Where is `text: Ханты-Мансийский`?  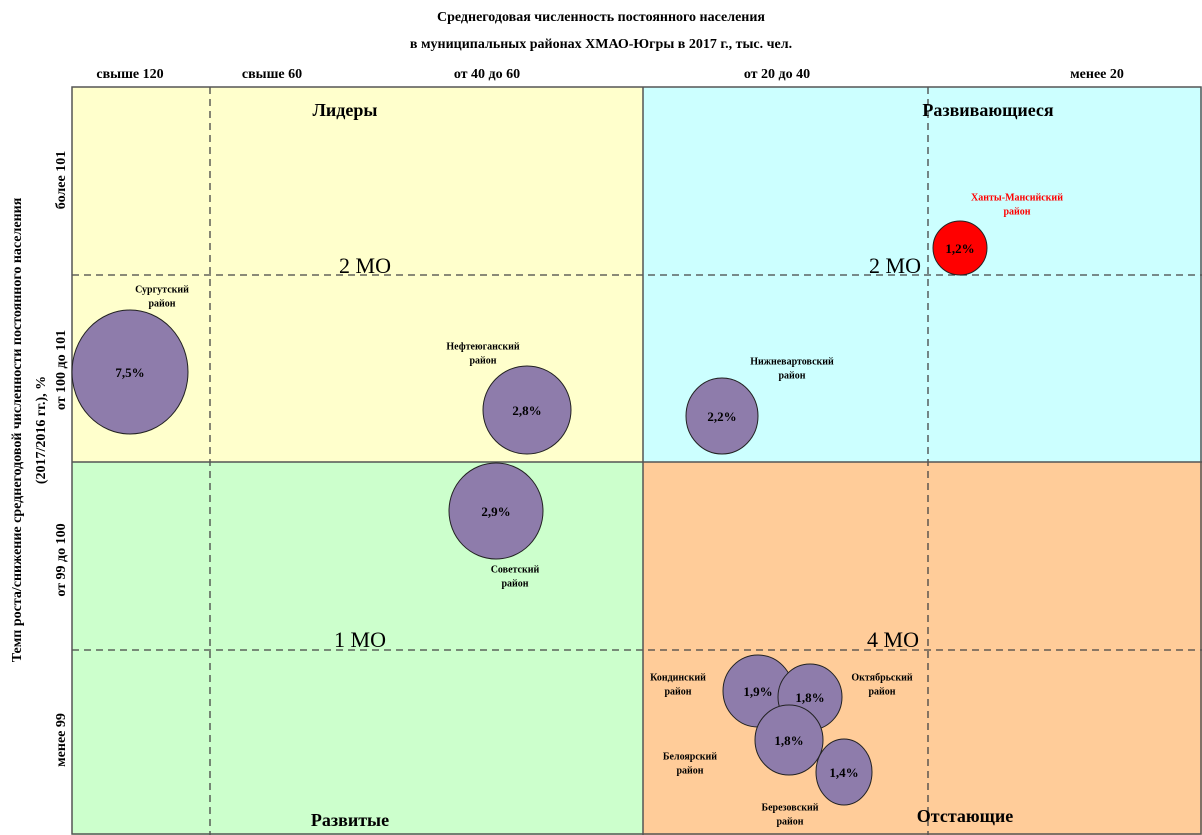
text: Ханты-Мансийский is located at coordinates (1017, 197).